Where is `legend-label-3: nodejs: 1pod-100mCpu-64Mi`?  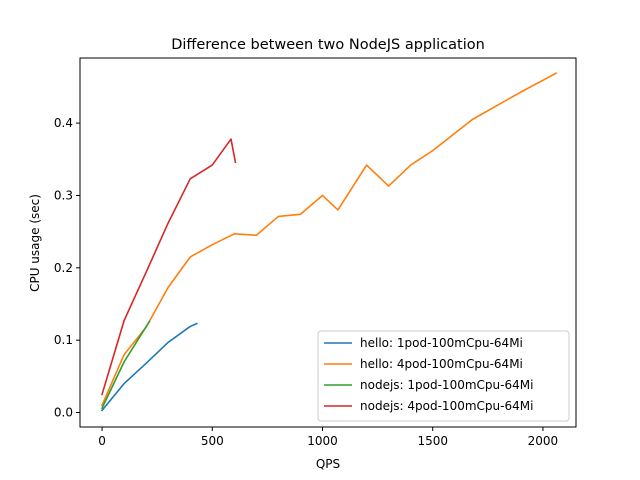
legend-label-3: nodejs: 1pod-100mCpu-64Mi is located at coordinates (446, 385).